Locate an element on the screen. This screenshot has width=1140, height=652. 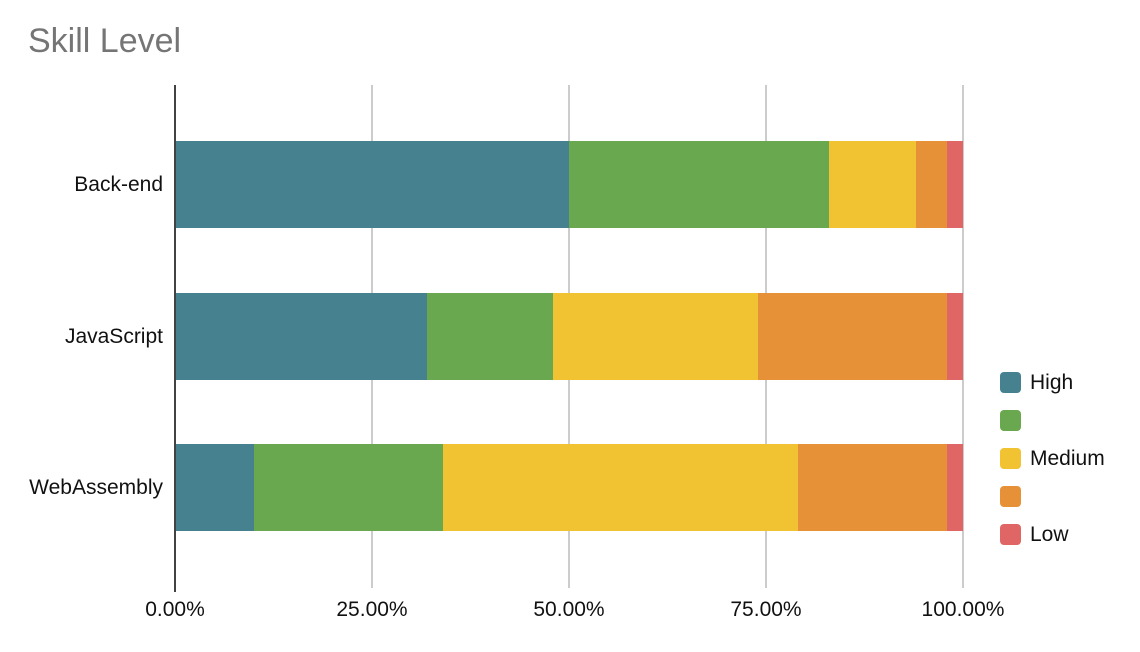
x-tick-label: 75.00% is located at coordinates (766, 609).